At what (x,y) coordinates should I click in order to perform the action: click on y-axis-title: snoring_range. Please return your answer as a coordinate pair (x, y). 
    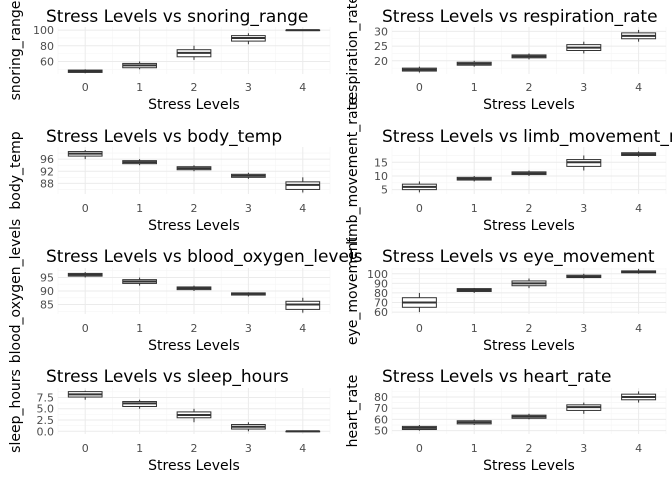
    Looking at the image, I should click on (16, 51).